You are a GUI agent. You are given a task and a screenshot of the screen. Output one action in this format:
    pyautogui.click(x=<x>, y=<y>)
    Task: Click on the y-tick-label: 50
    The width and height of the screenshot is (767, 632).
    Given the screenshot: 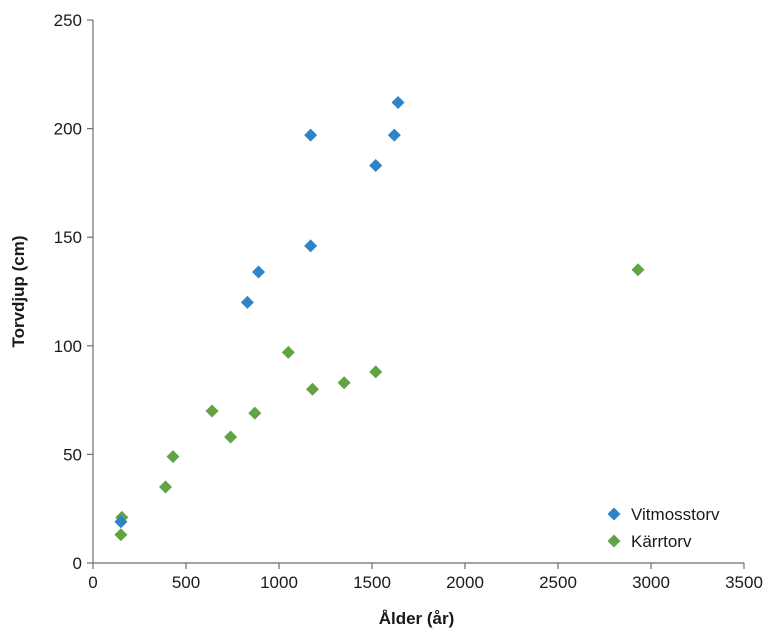 What is the action you would take?
    pyautogui.click(x=72, y=454)
    